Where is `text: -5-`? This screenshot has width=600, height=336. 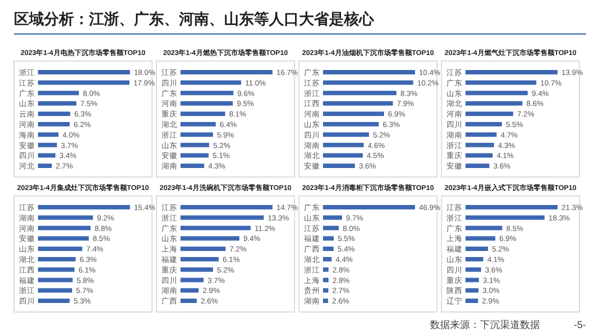
text: -5- is located at coordinates (580, 325).